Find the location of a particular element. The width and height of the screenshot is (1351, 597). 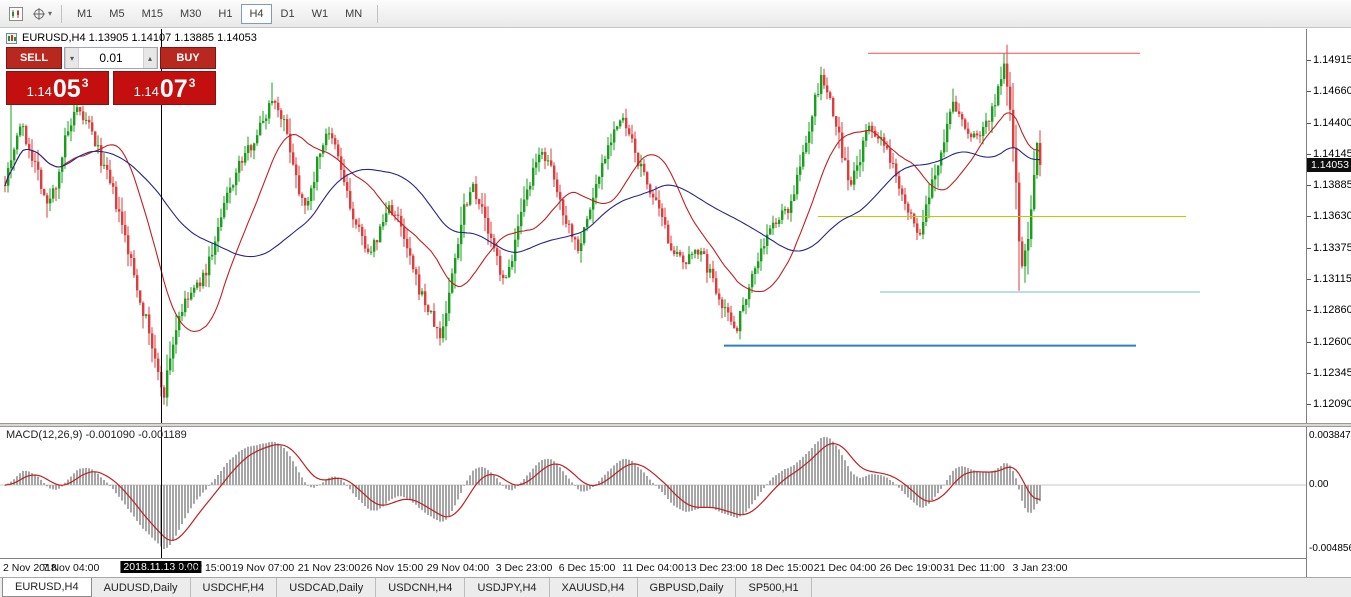

time-axis-label: 26 Nov 15:00 is located at coordinates (392, 568).